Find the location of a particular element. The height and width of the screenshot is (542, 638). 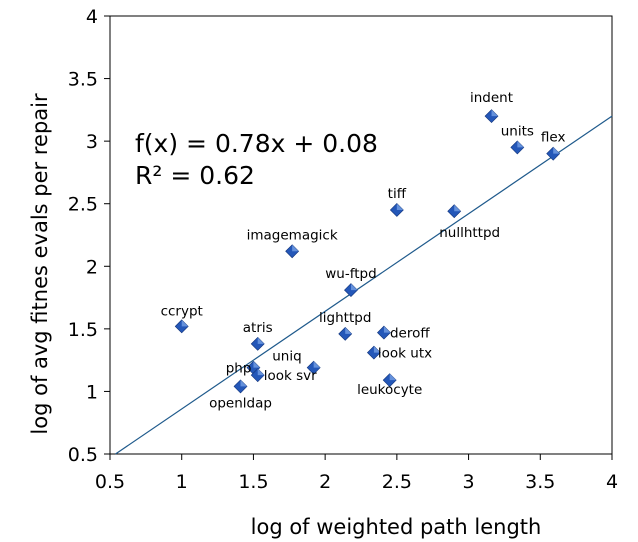

point-label: ccrypt is located at coordinates (182, 311).